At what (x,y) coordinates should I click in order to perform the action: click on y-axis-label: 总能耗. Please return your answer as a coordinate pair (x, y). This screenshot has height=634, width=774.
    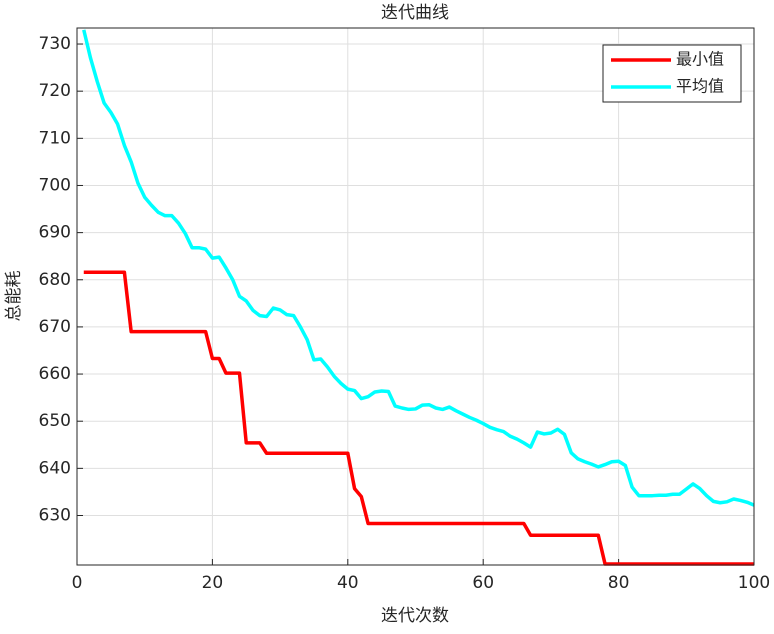
    Looking at the image, I should click on (14, 296).